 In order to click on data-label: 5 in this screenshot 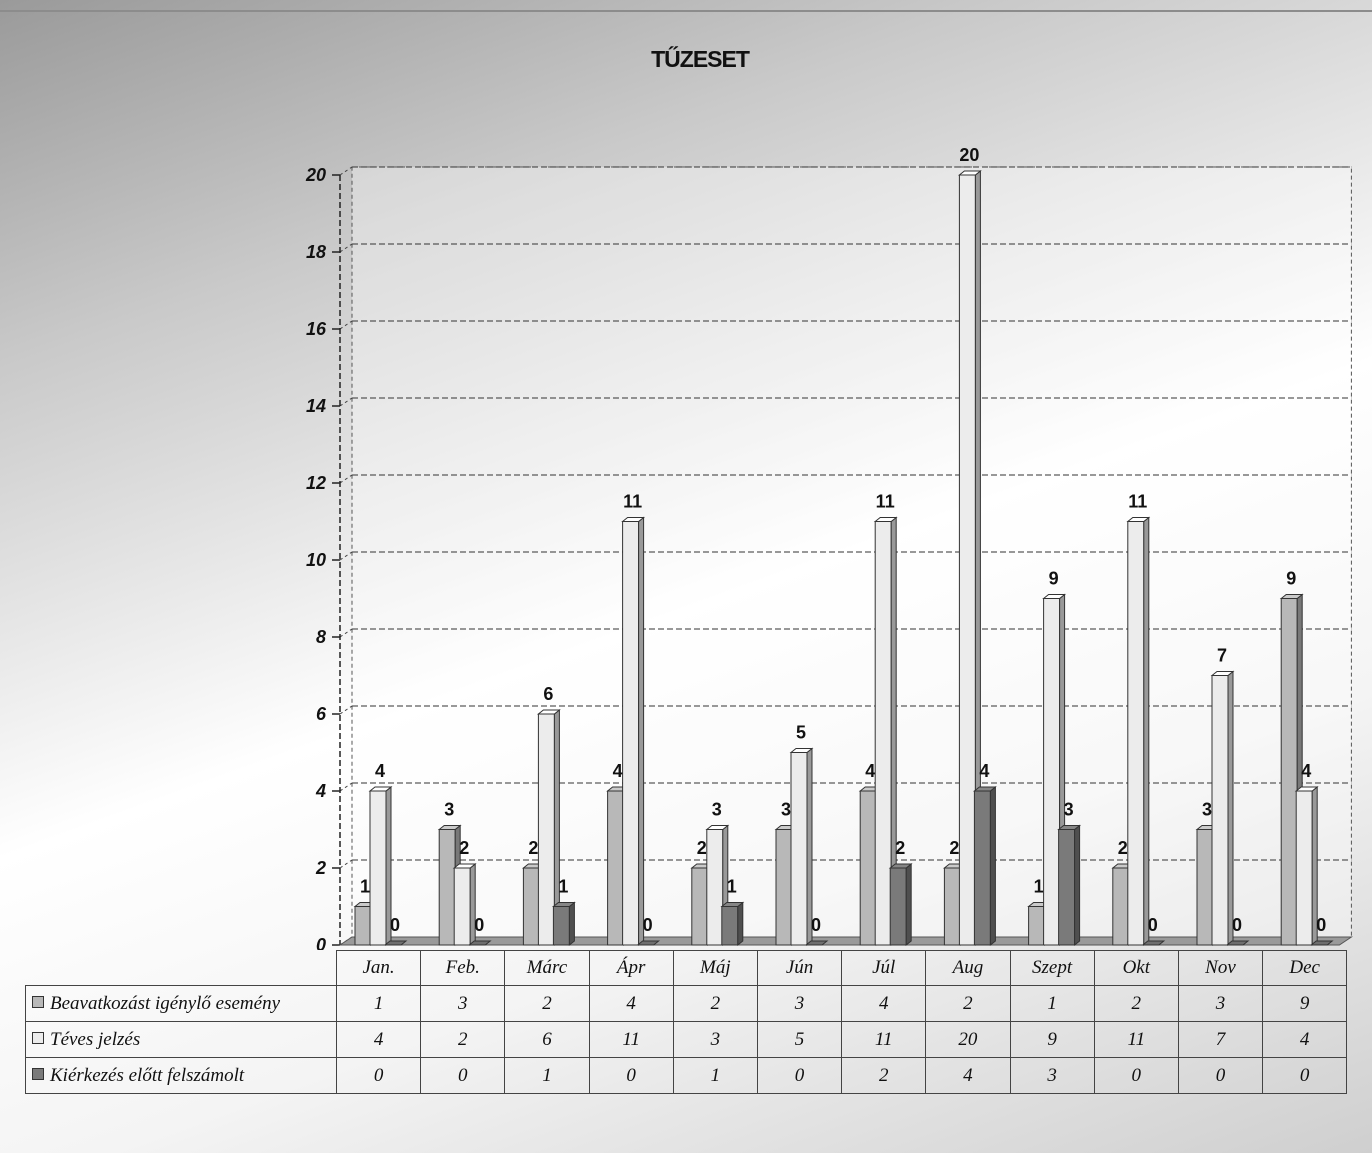, I will do `click(801, 733)`.